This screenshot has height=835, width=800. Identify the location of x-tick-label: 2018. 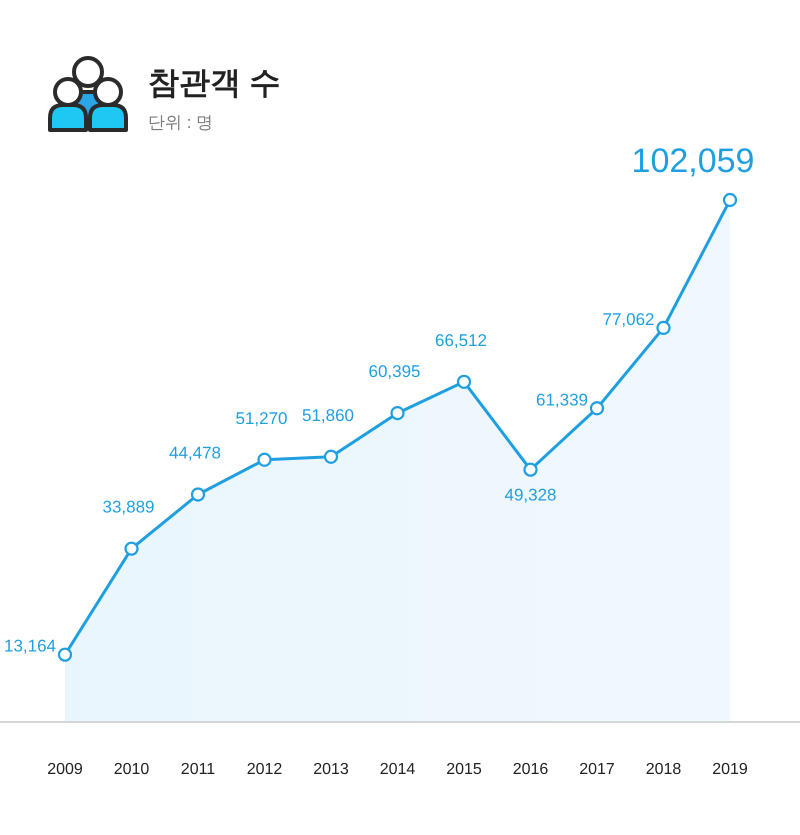
(664, 769).